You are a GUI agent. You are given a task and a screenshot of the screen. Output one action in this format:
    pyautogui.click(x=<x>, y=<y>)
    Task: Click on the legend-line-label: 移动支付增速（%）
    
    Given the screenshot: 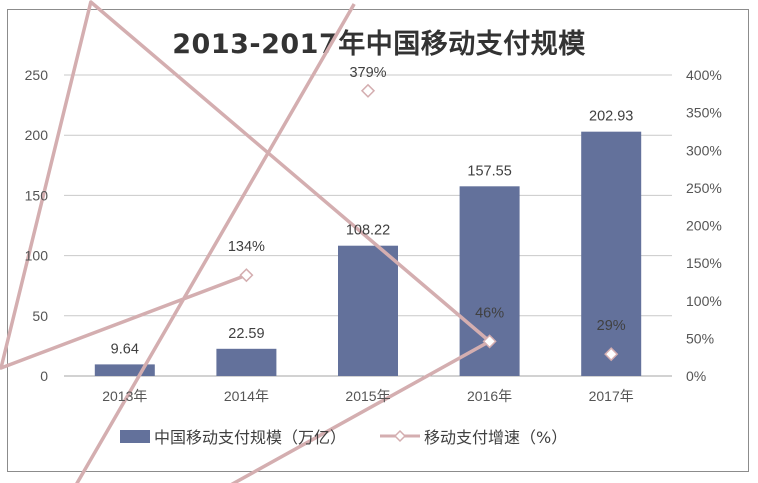 What is the action you would take?
    pyautogui.click(x=496, y=437)
    